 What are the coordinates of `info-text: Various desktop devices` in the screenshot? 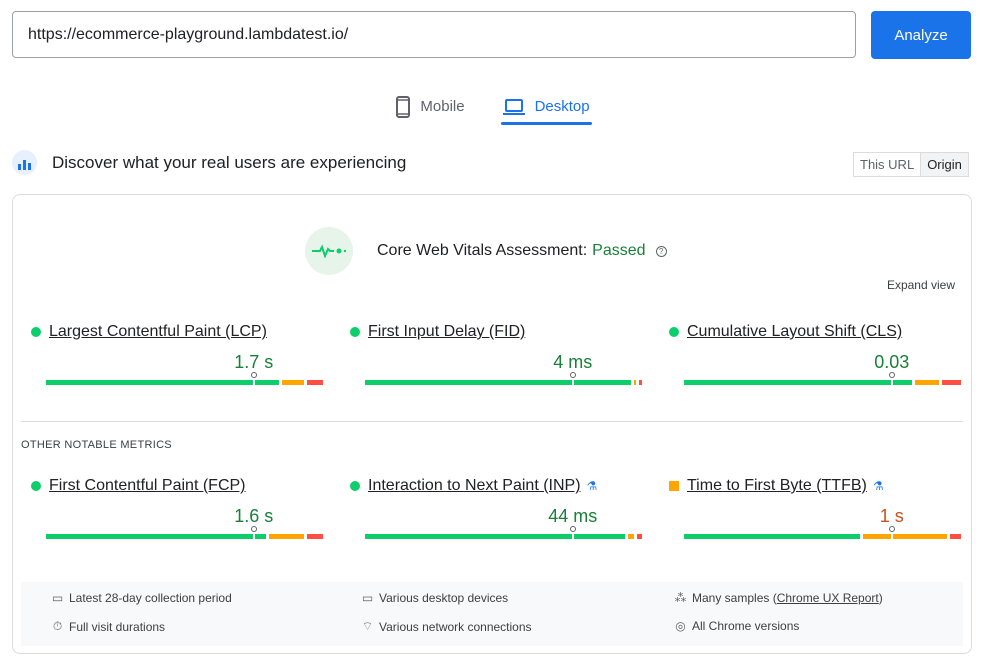 It's located at (444, 598).